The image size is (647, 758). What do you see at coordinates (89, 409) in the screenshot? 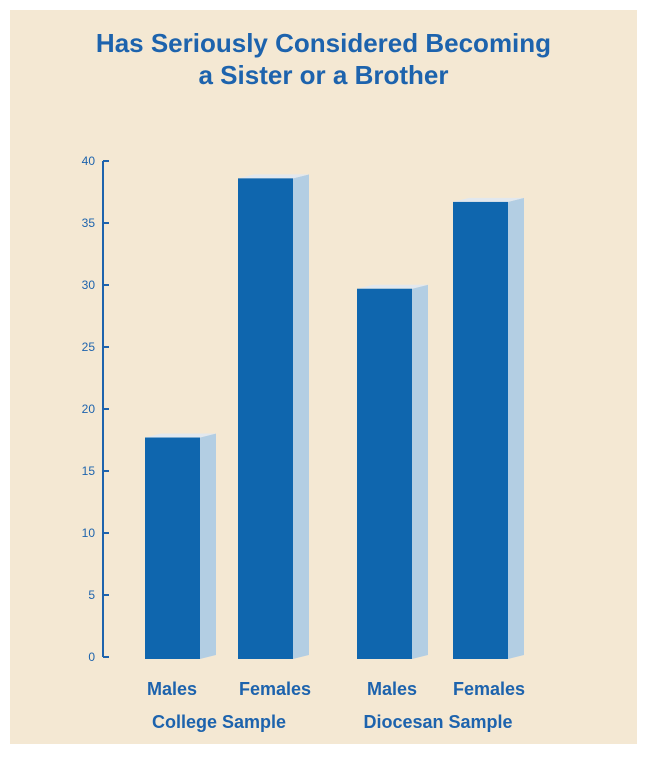
I see `y-tick-label-20: 20` at bounding box center [89, 409].